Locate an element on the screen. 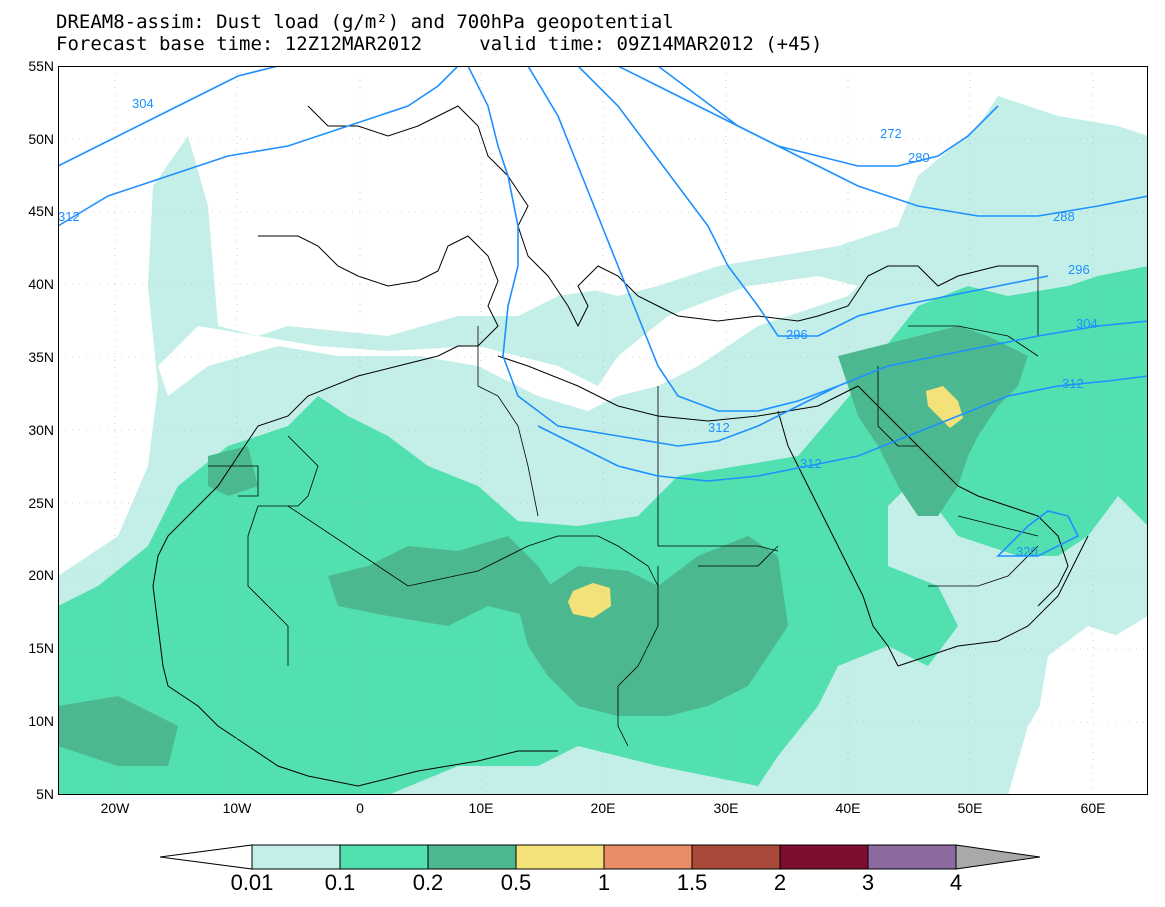 This screenshot has height=907, width=1165. colorbar-label: 0.2 is located at coordinates (428, 882).